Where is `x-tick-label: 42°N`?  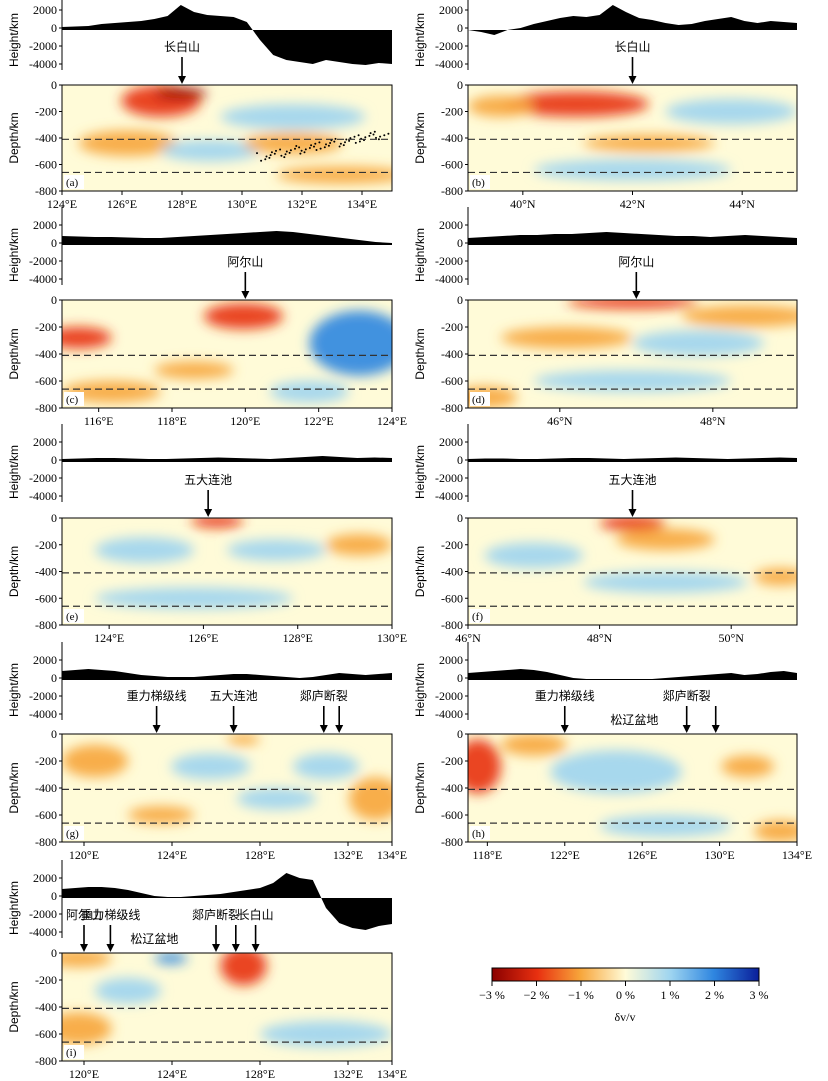 x-tick-label: 42°N is located at coordinates (633, 204).